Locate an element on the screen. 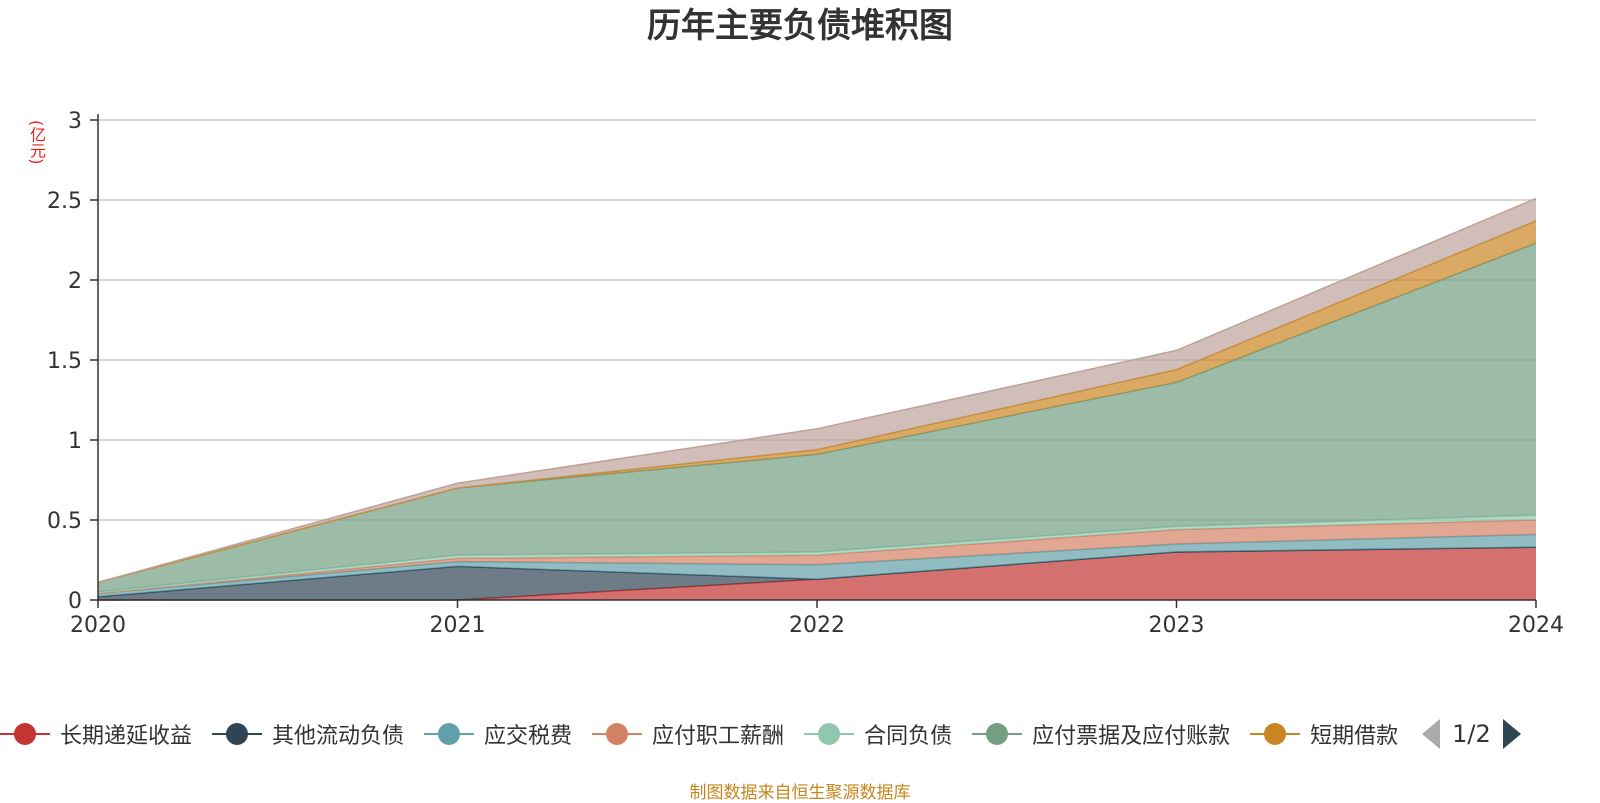 This screenshot has height=803, width=1600. legend-item: 合同负债 is located at coordinates (878, 734).